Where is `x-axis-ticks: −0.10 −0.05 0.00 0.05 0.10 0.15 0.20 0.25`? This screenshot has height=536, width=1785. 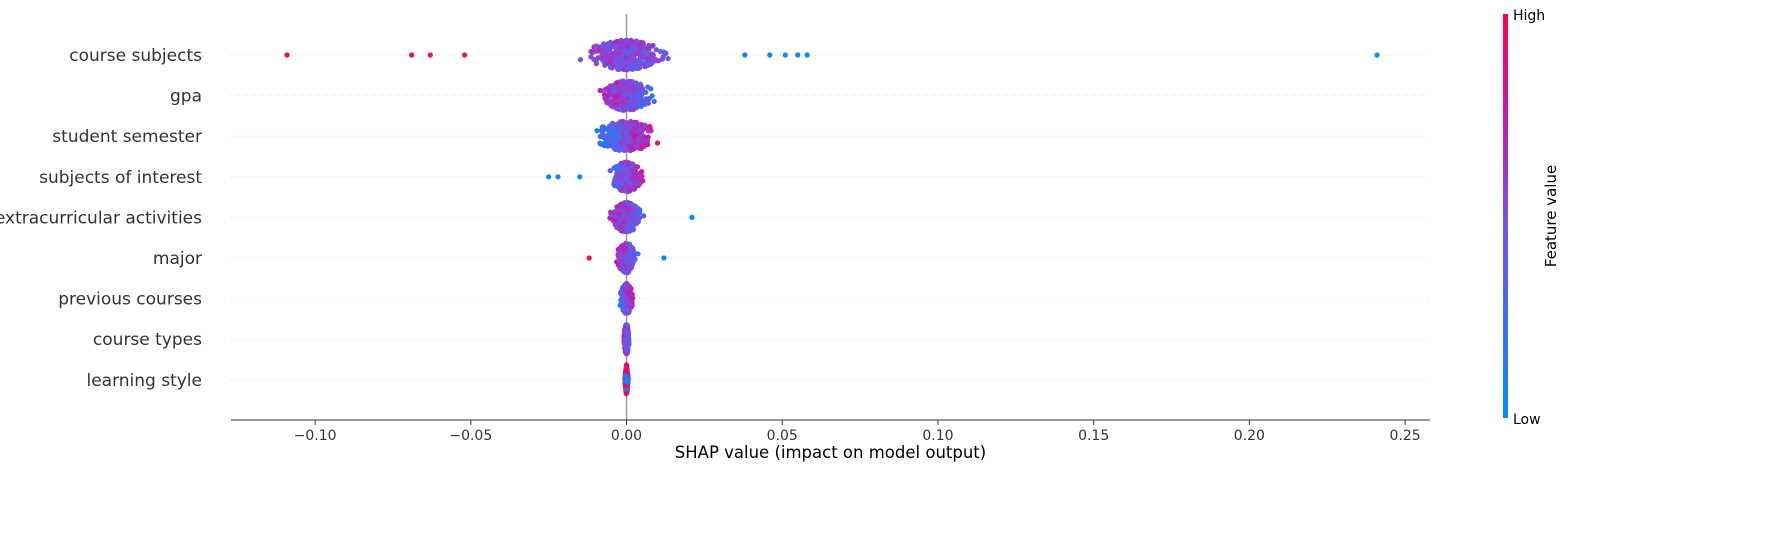 x-axis-ticks: −0.10 −0.05 0.00 0.05 0.10 0.15 0.20 0.25 is located at coordinates (857, 432).